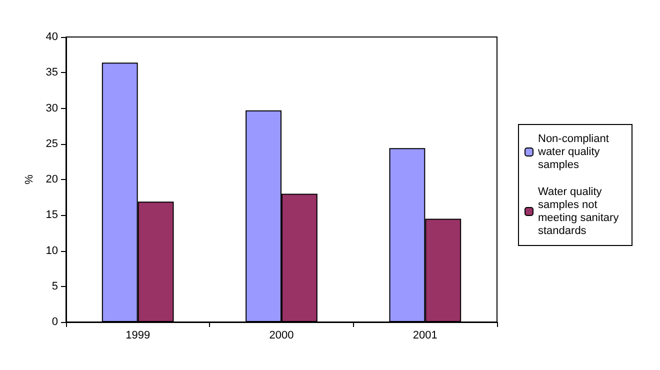  I want to click on y-tick-label: 20, so click(52, 180).